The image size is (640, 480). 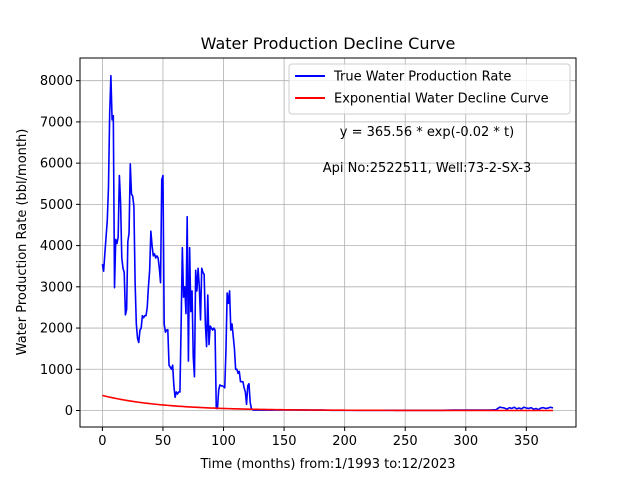 What do you see at coordinates (56, 81) in the screenshot?
I see `y-tick-label: 8000` at bounding box center [56, 81].